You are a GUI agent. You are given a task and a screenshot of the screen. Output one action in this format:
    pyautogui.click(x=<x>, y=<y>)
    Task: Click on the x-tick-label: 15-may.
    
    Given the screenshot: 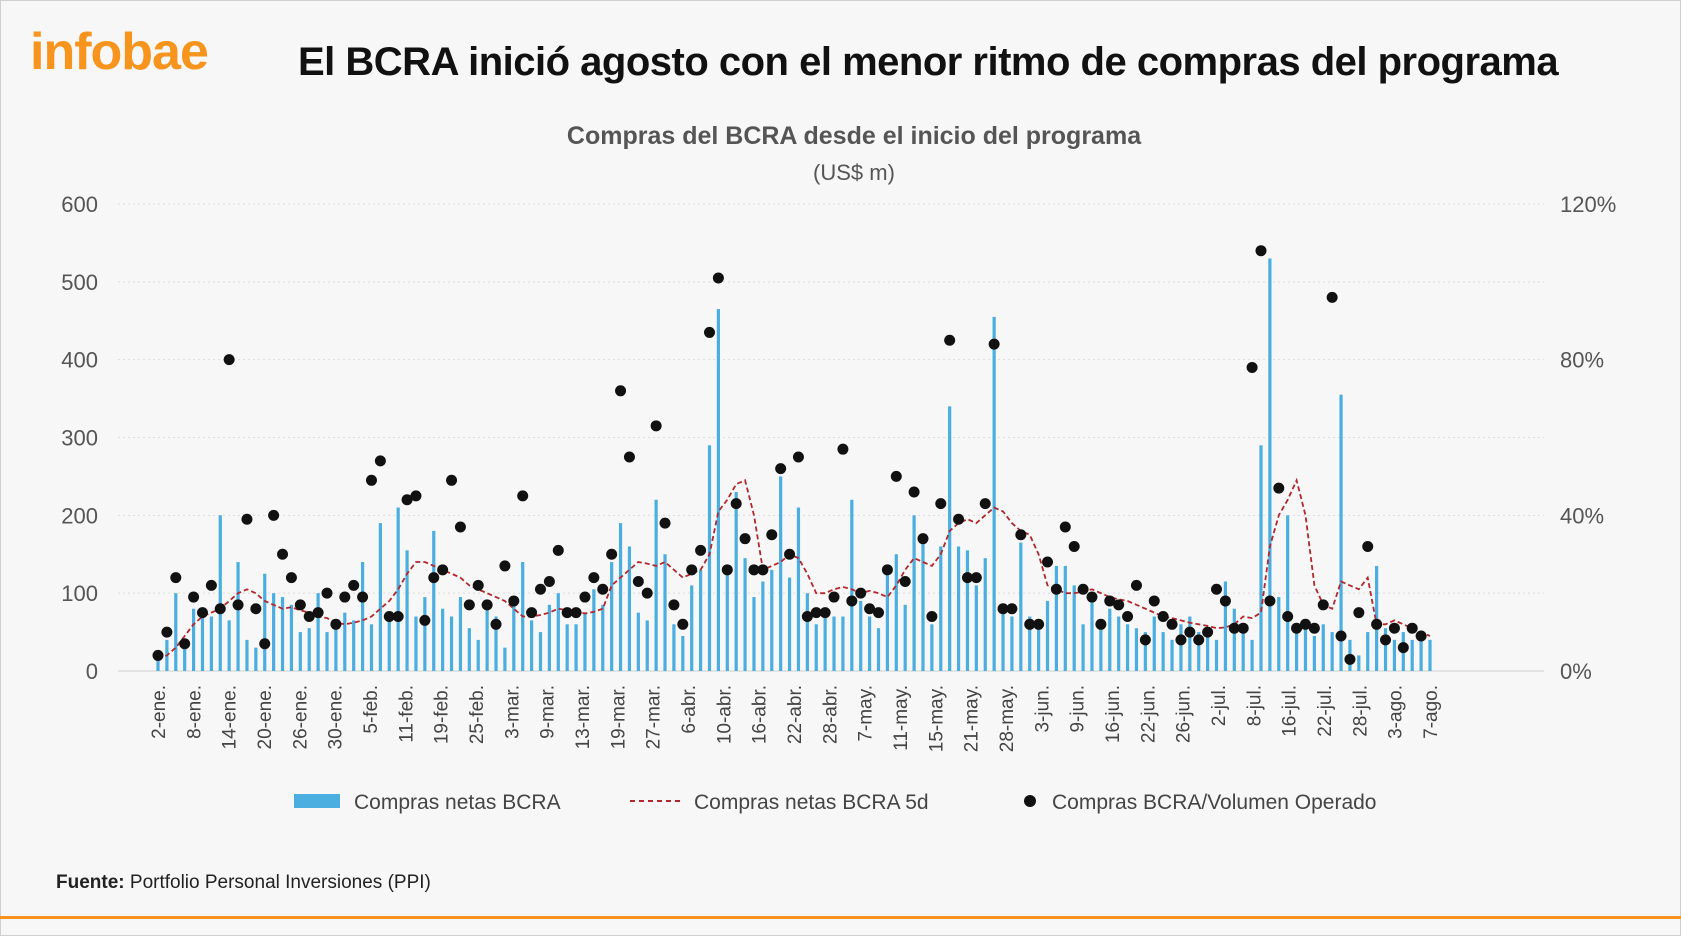 What is the action you would take?
    pyautogui.click(x=936, y=718)
    